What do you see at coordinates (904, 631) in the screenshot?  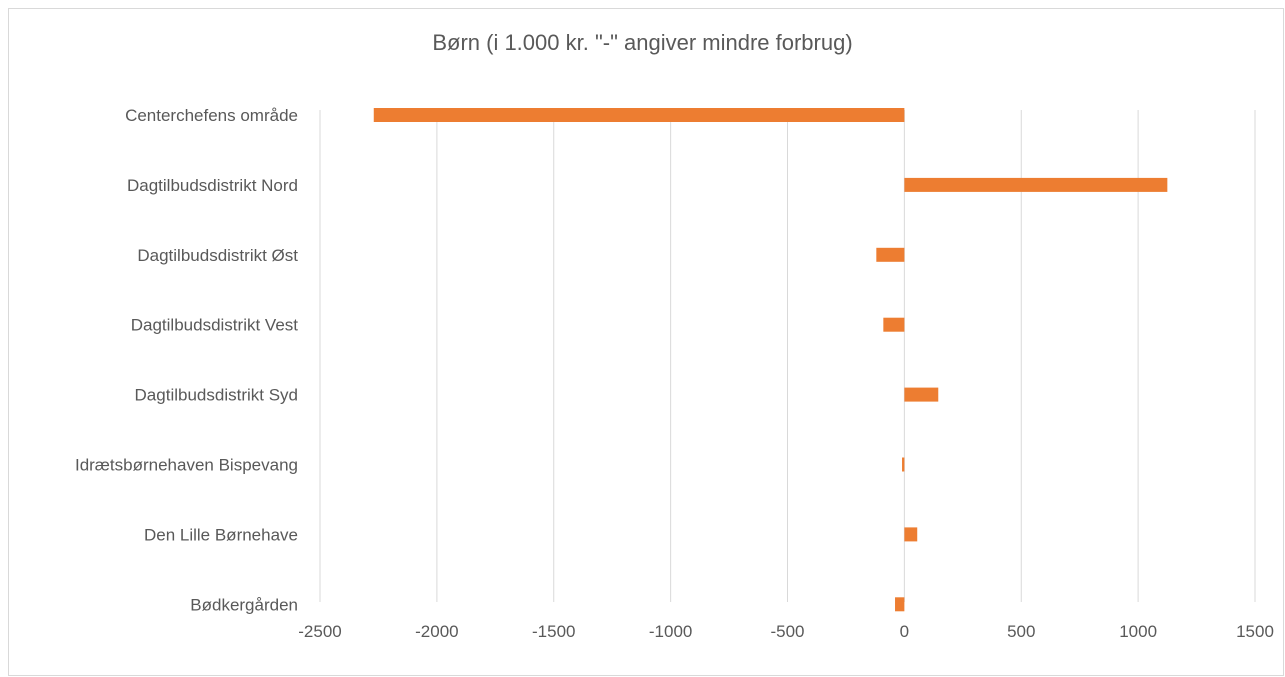 I see `x-tick-label: 0` at bounding box center [904, 631].